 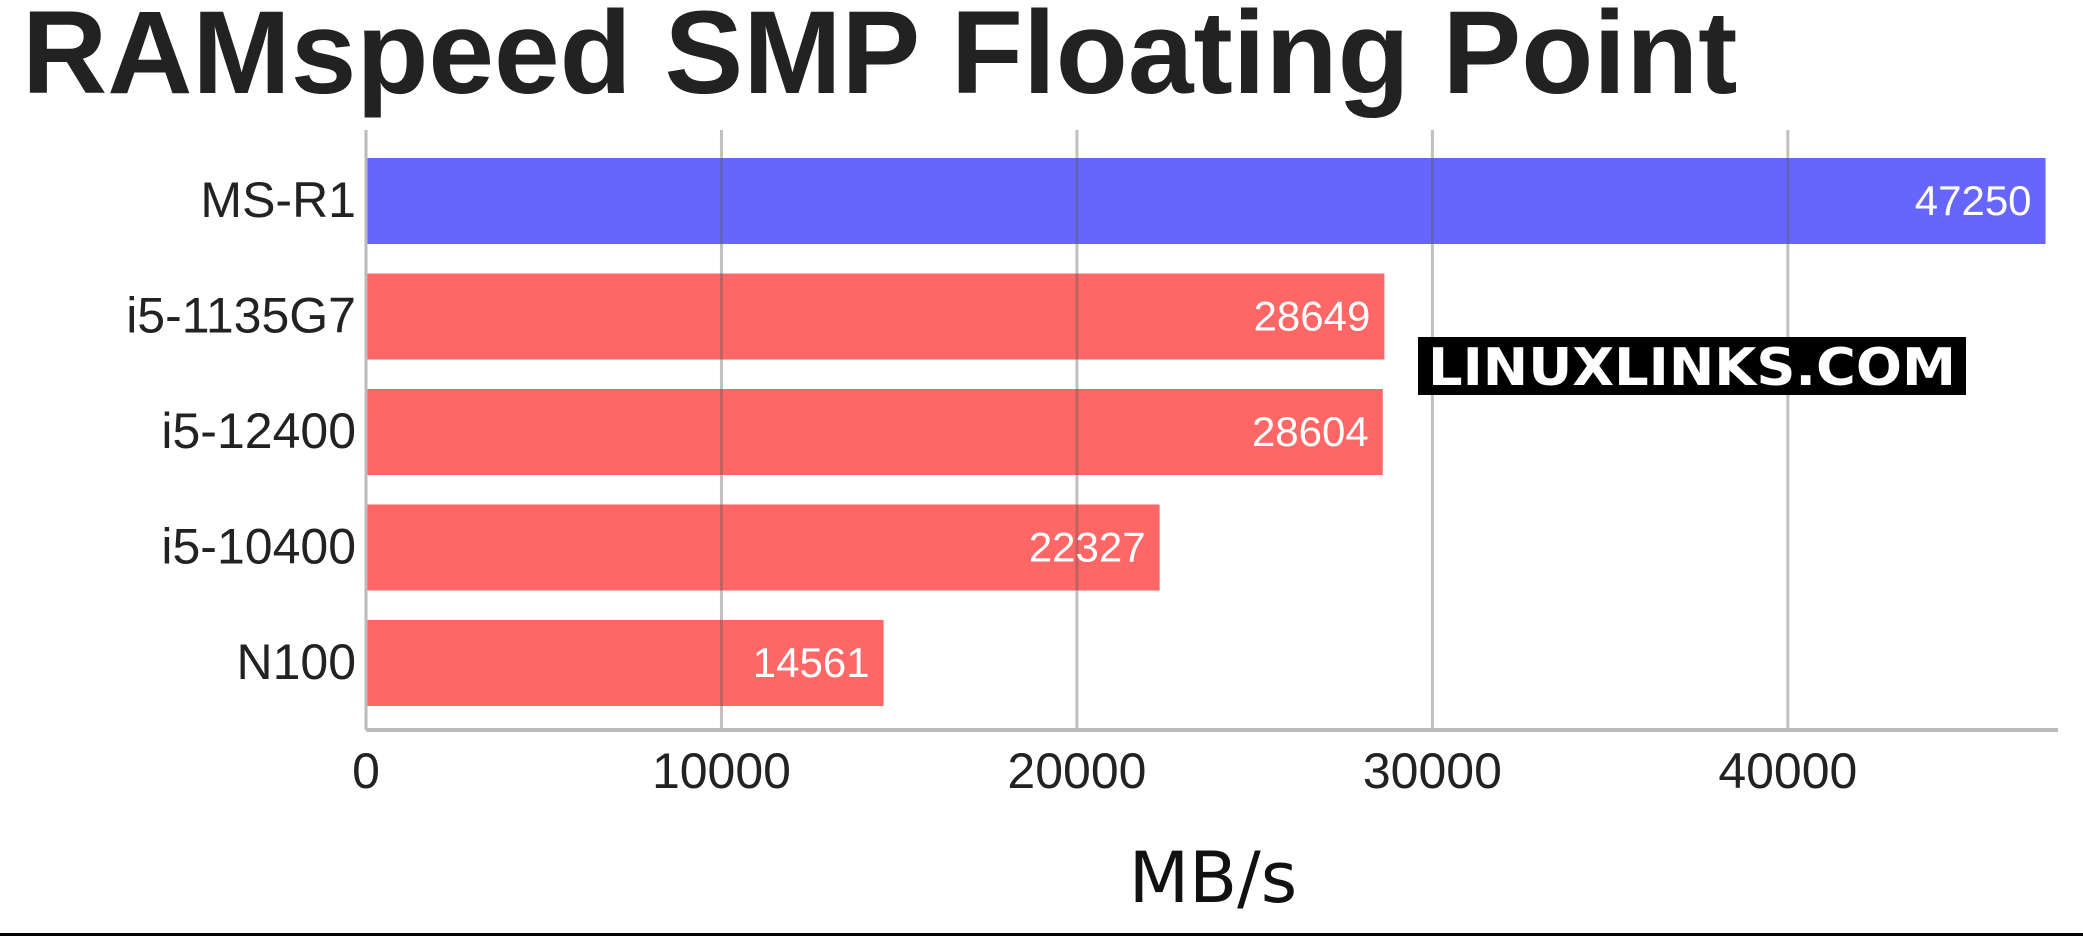 I want to click on data-label: 22327, so click(x=1087, y=547).